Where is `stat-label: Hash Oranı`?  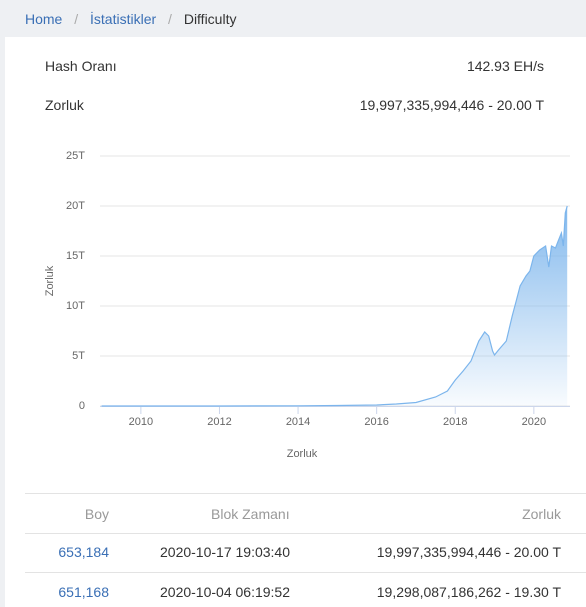 stat-label: Hash Oranı is located at coordinates (81, 66).